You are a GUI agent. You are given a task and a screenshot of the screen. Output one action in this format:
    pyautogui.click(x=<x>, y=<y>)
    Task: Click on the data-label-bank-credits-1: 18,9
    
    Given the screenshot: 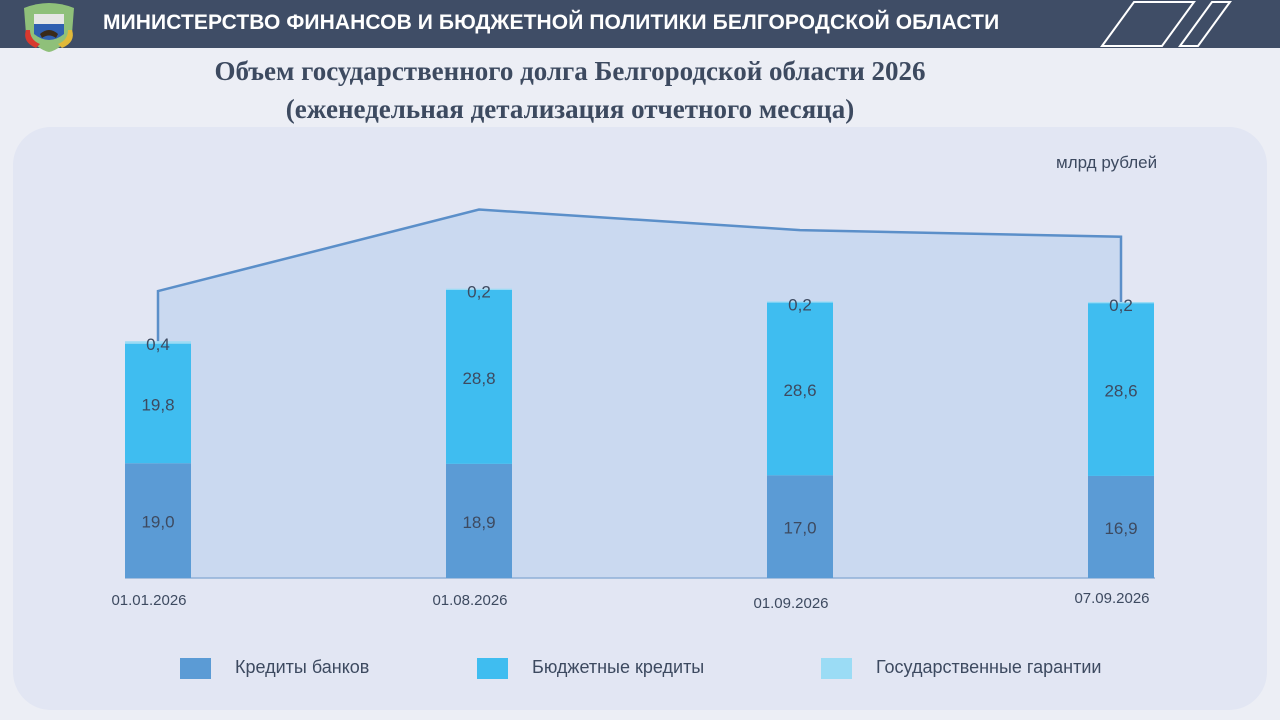 What is the action you would take?
    pyautogui.click(x=478, y=522)
    